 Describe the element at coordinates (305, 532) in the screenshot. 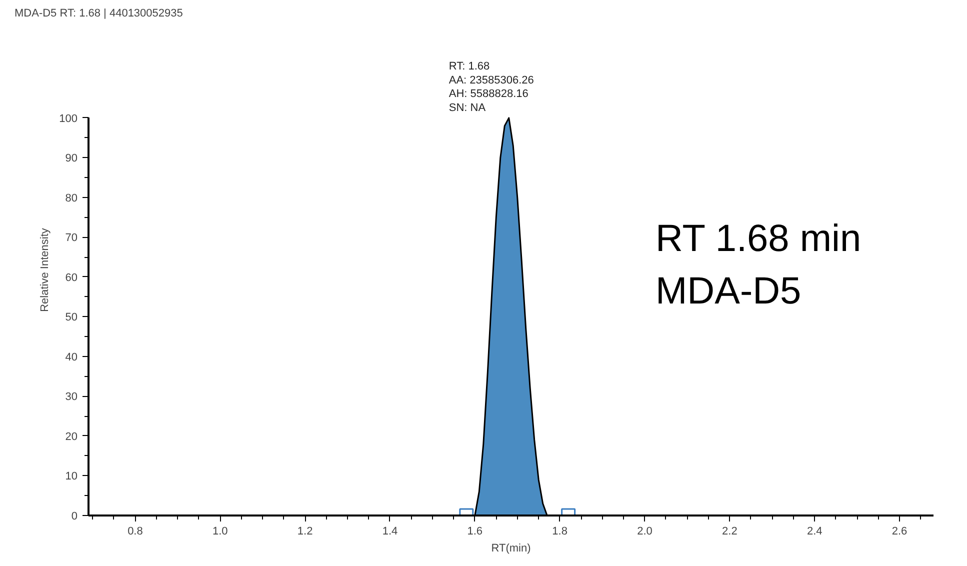

I see `x-tick-label: 1.2` at that location.